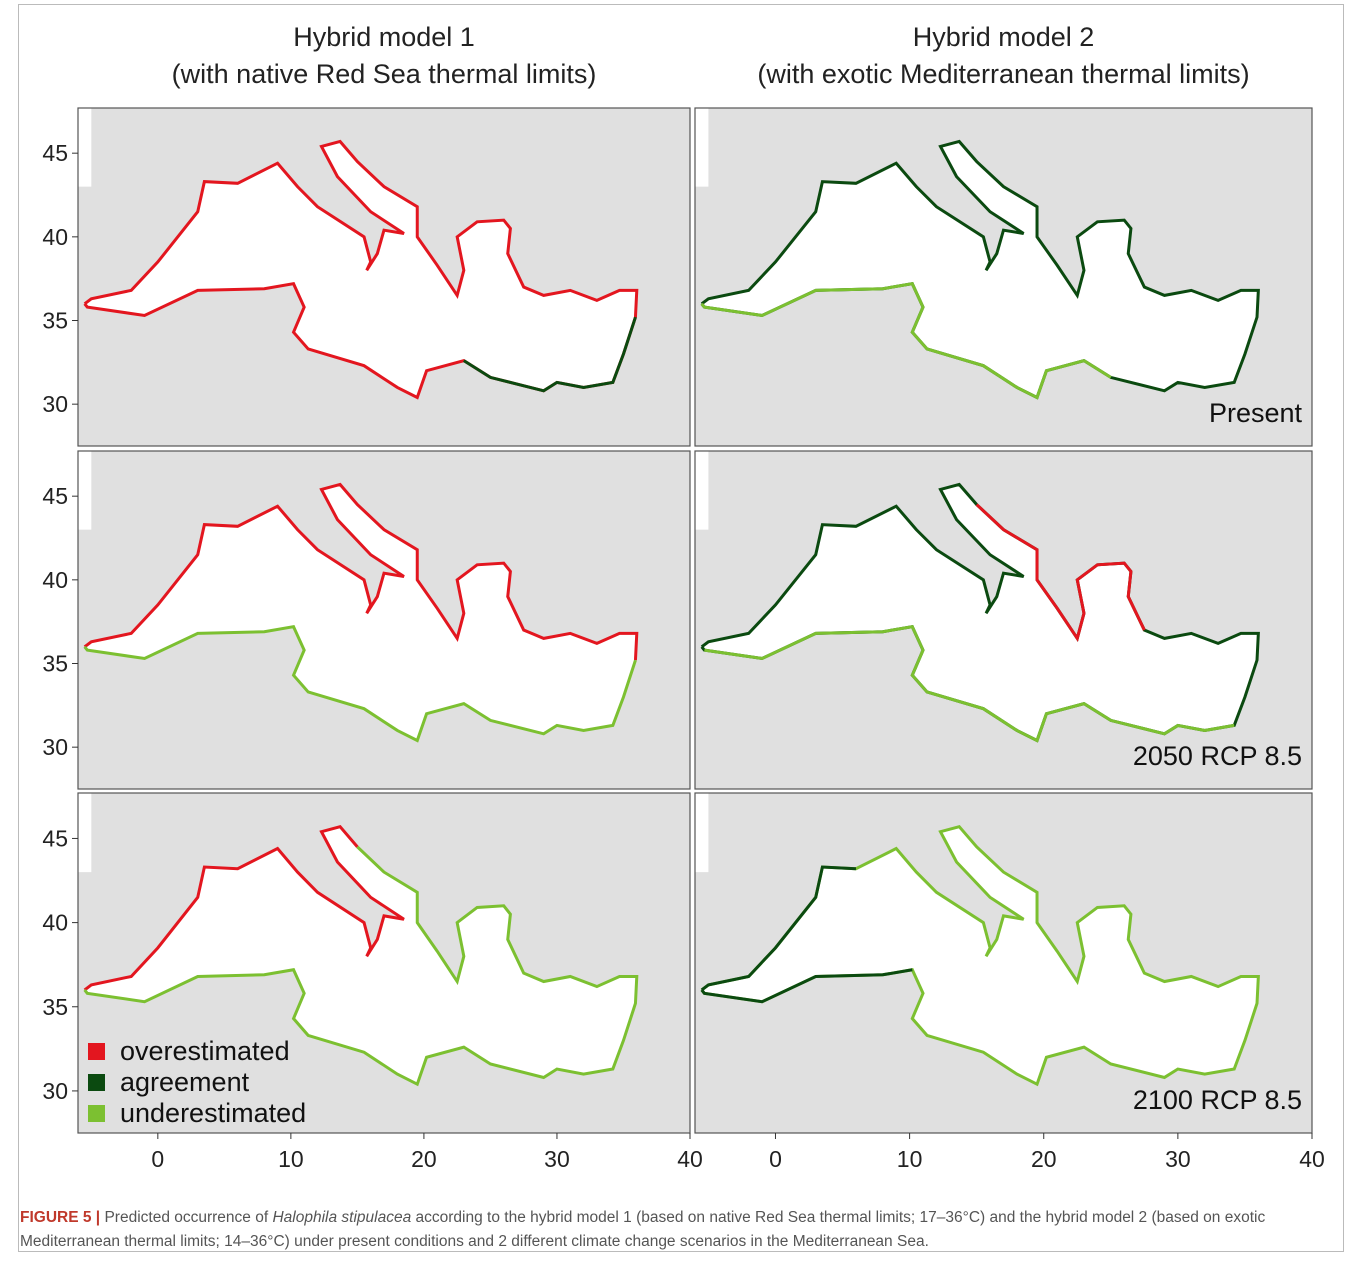 This screenshot has width=1358, height=1261. I want to click on scenario-label: 2100 RCP 8.5, so click(1217, 1100).